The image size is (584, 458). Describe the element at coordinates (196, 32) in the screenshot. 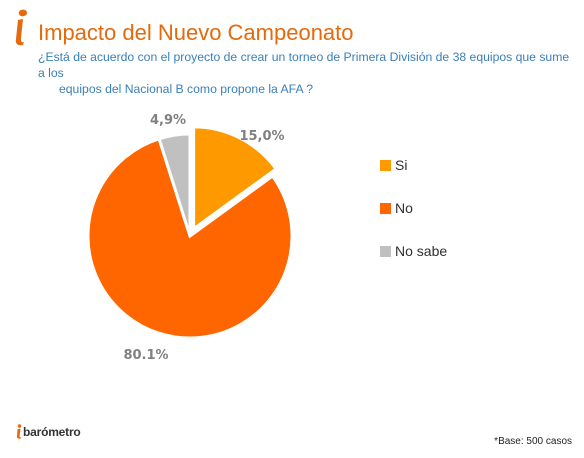

I see `chart-title: Impacto del Nuevo Campeonato` at that location.